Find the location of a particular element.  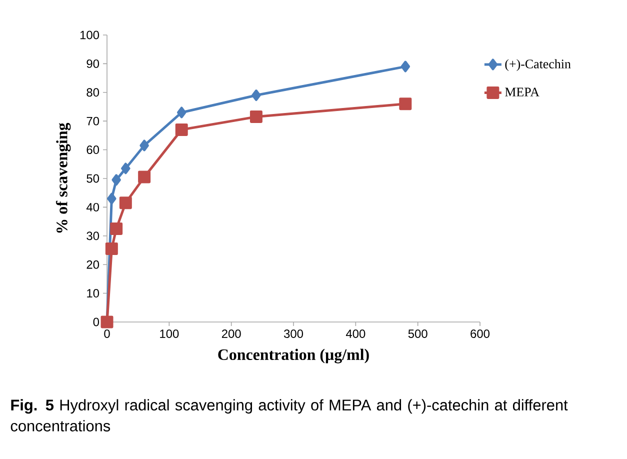

x-tick-label: 300 is located at coordinates (294, 334).